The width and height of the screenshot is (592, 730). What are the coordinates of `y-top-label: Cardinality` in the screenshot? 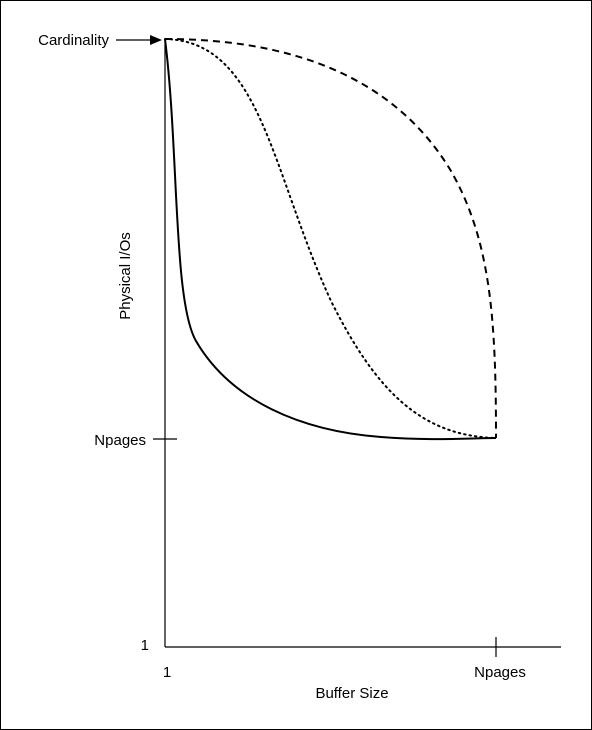 It's located at (73, 40).